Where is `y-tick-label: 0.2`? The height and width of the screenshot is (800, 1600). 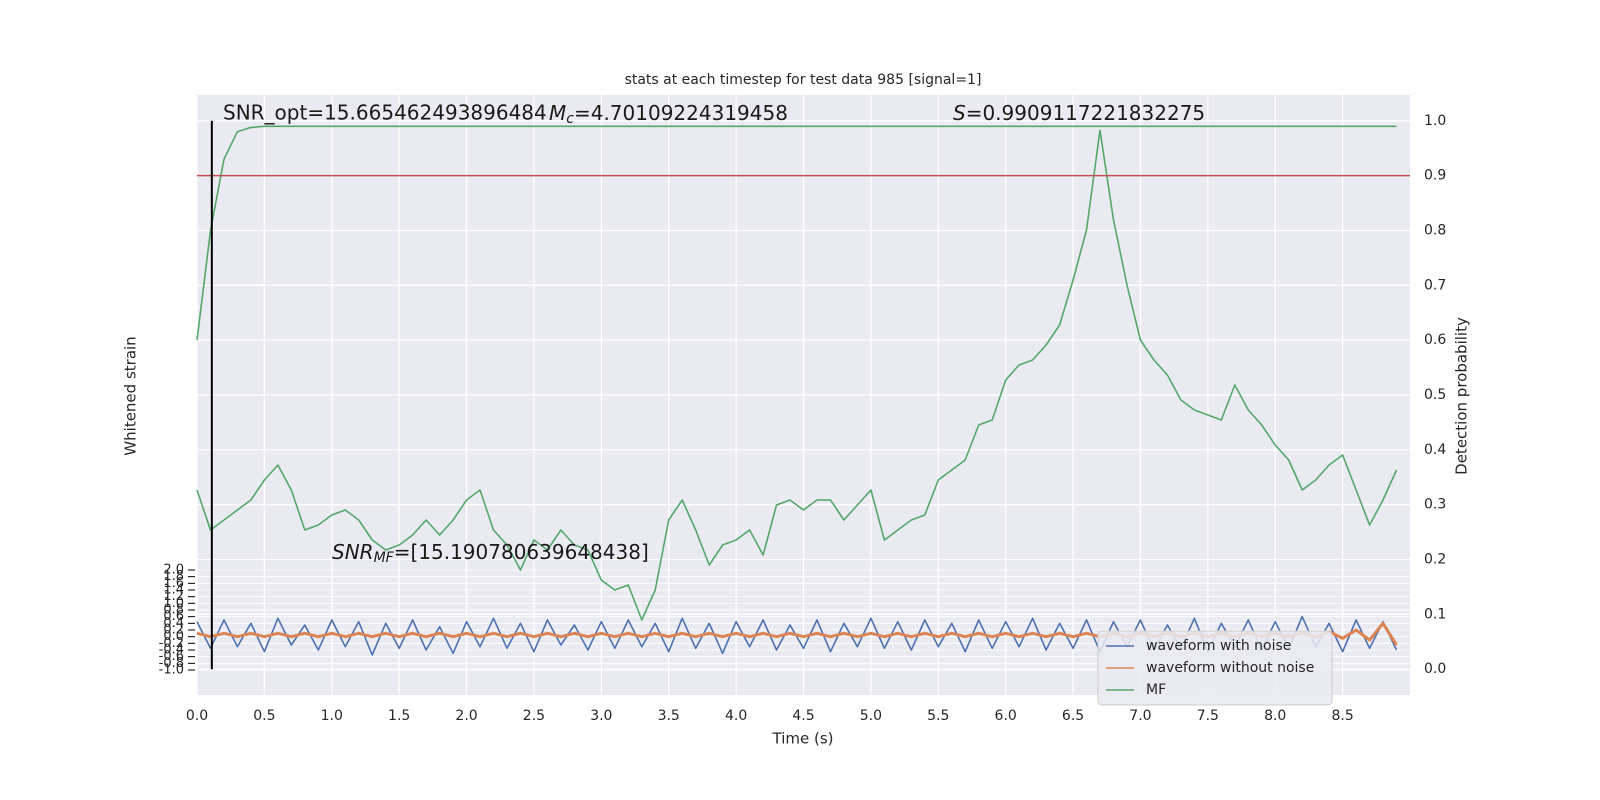
y-tick-label: 0.2 is located at coordinates (173, 630).